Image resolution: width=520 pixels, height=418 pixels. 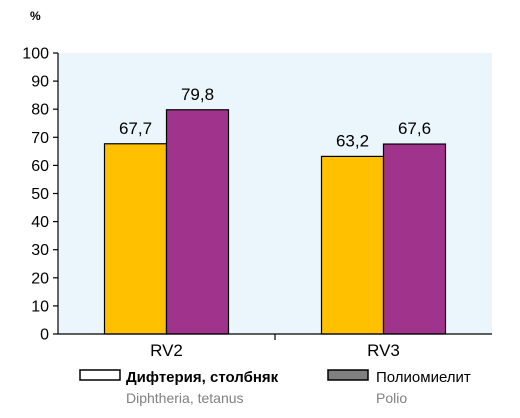 I want to click on legend-label-series-2: Полиомиелит, so click(x=423, y=377).